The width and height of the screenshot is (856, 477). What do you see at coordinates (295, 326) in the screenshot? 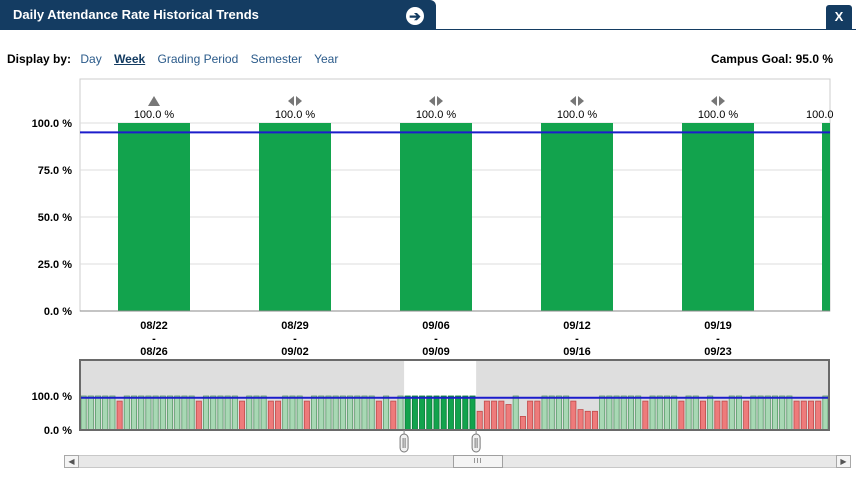
I see `x-tick-label: 08/29` at bounding box center [295, 326].